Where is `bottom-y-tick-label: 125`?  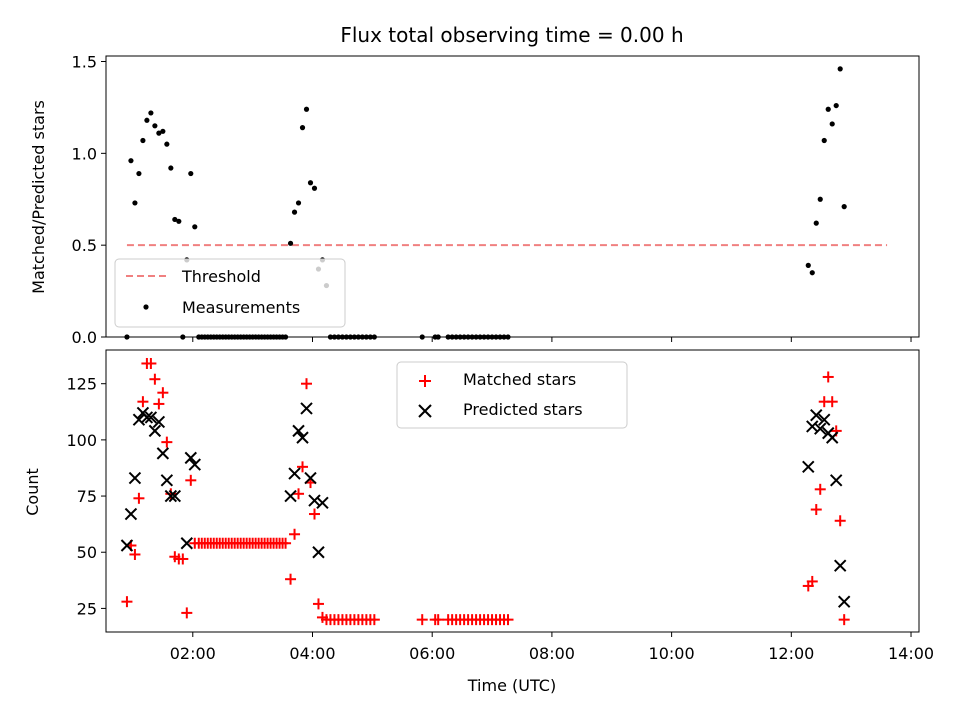
bottom-y-tick-label: 125 is located at coordinates (81, 384).